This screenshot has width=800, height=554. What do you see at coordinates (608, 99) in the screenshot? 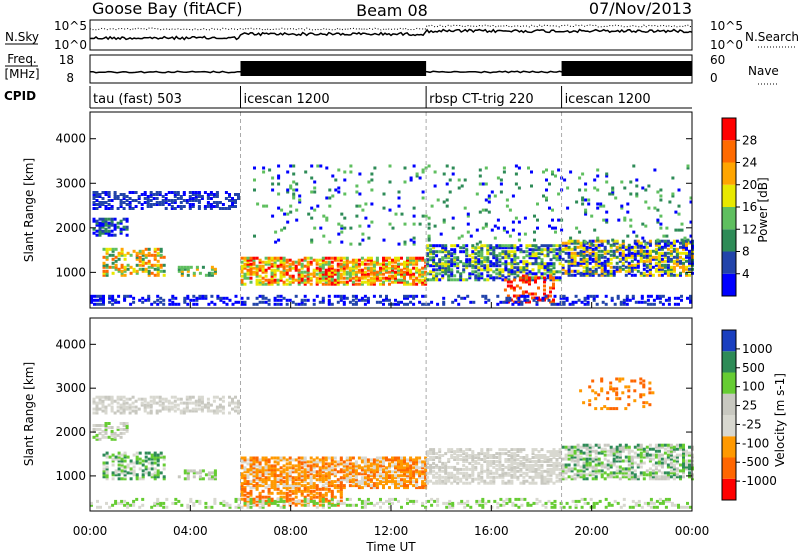
I see `cpid-segment-label: icescan 1200` at bounding box center [608, 99].